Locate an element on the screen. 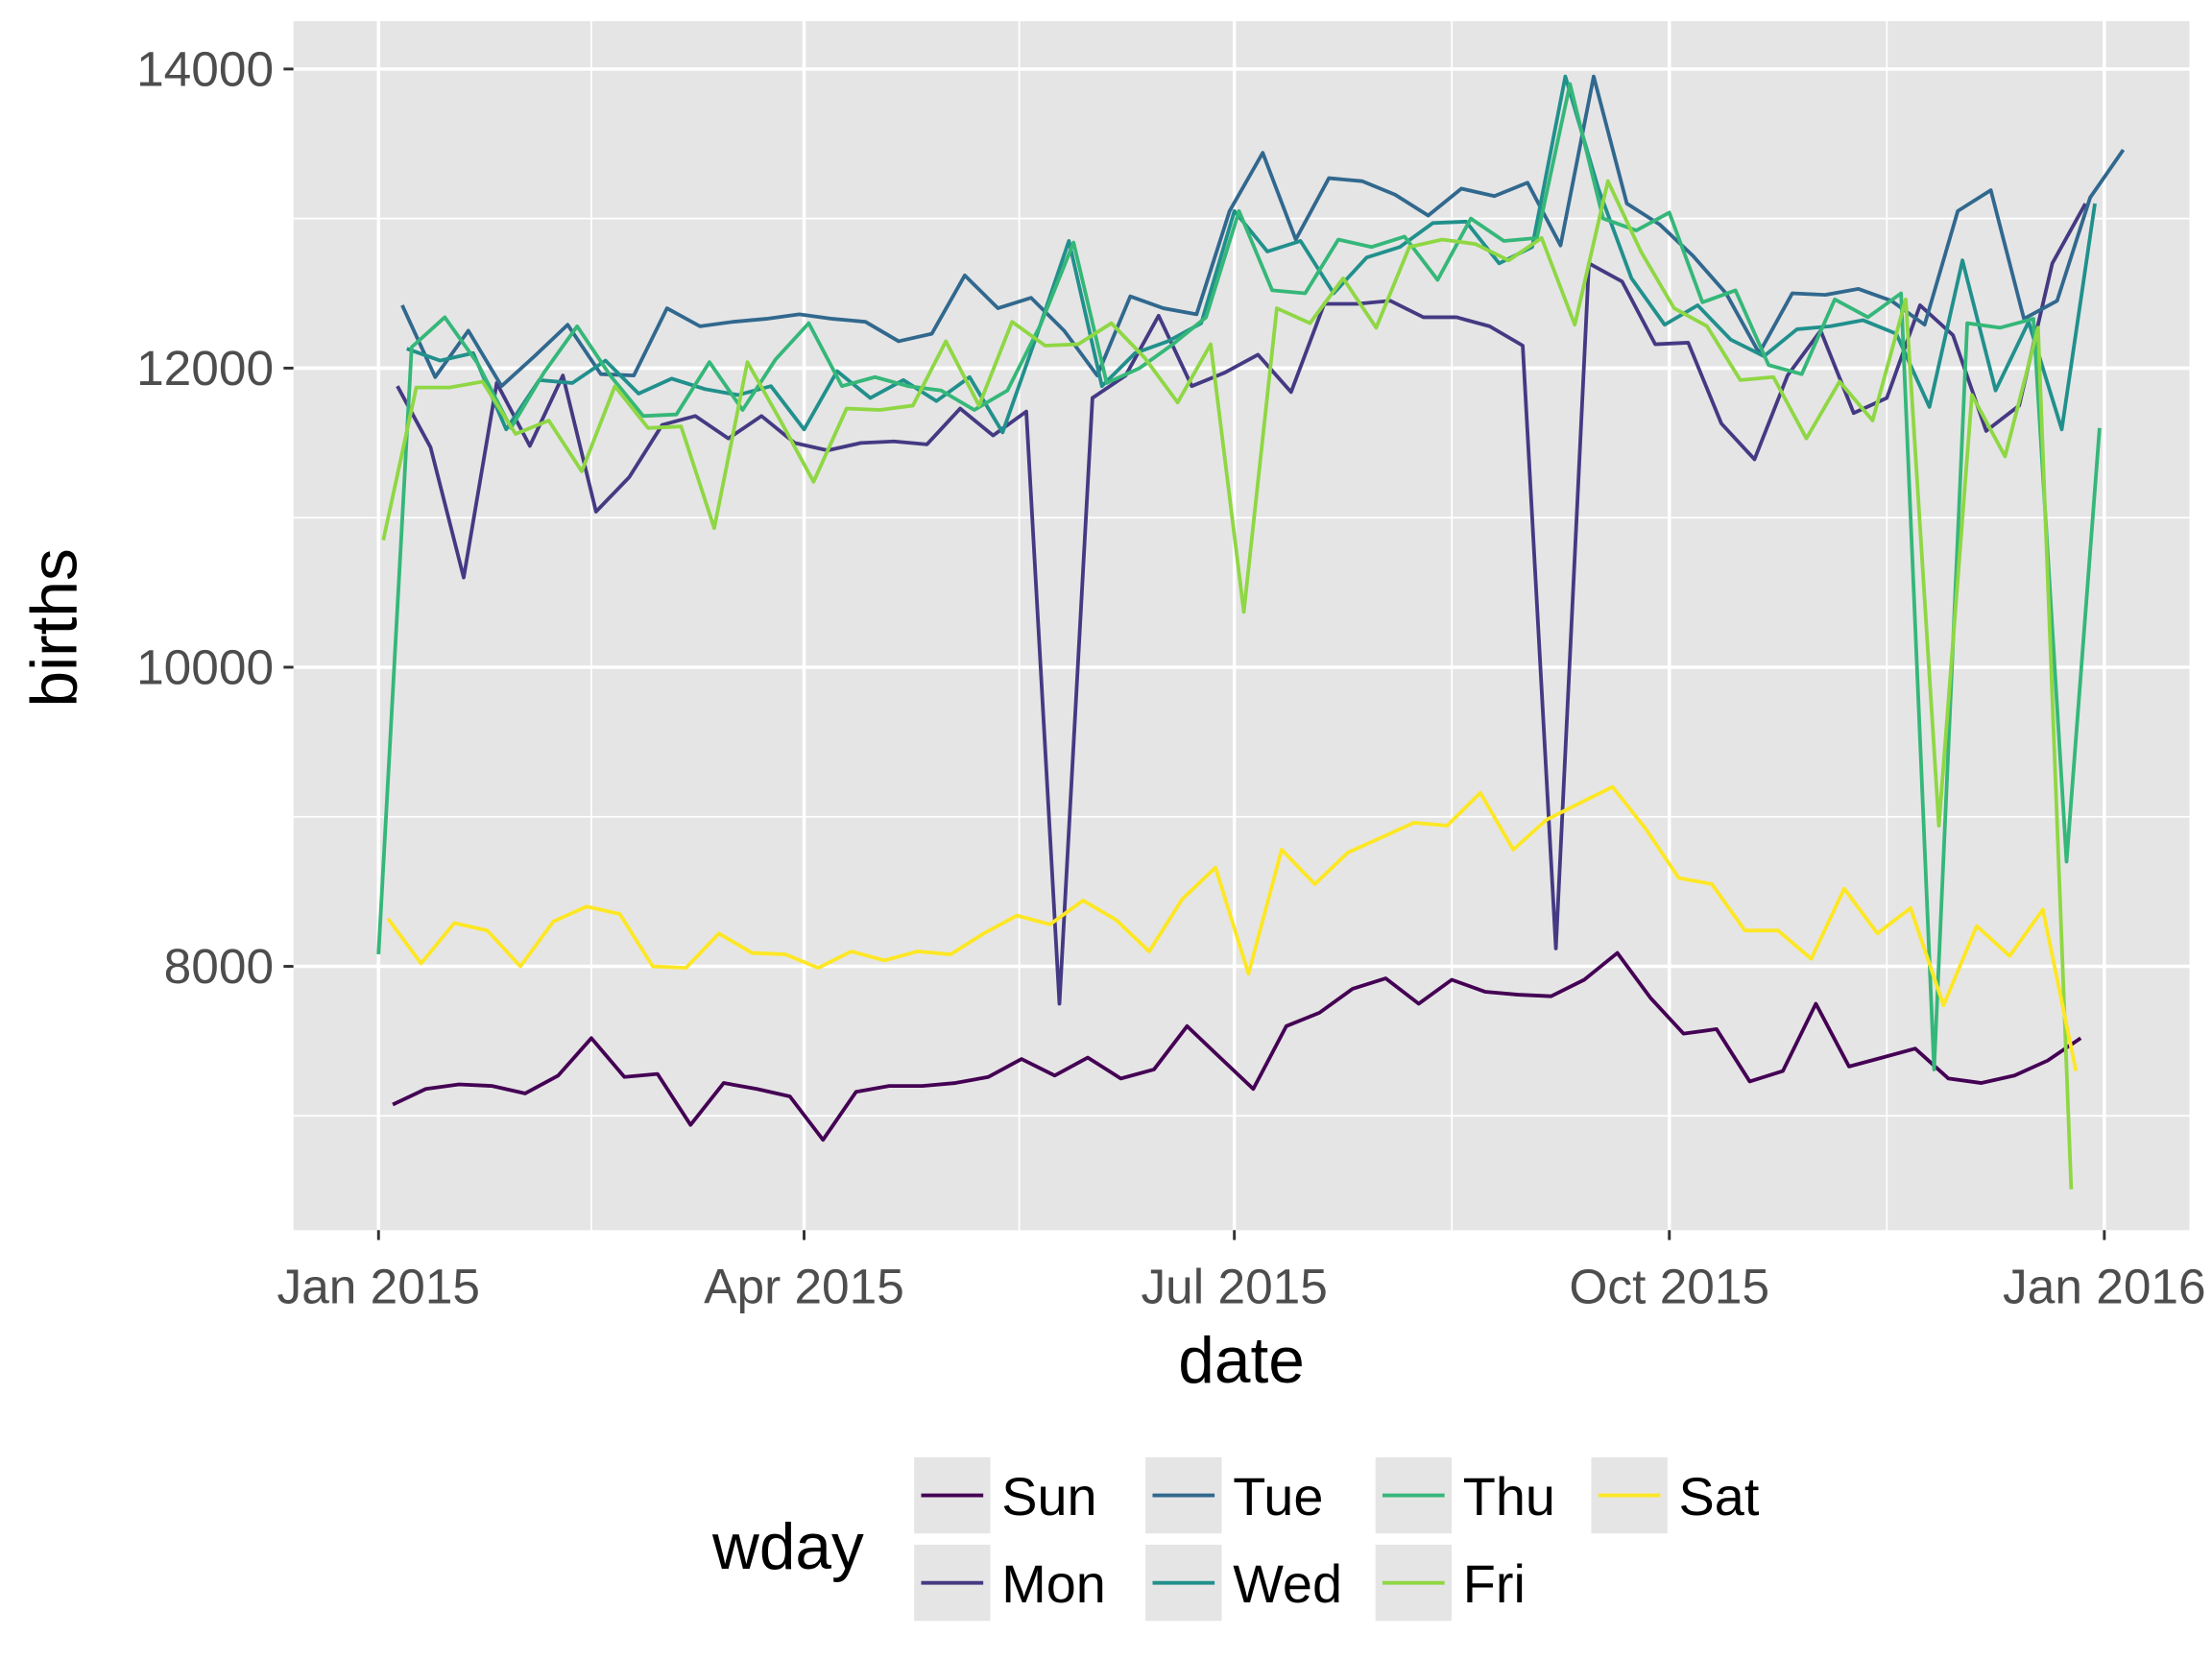 The width and height of the screenshot is (2212, 1659). legend-label-mon: Mon is located at coordinates (1053, 1583).